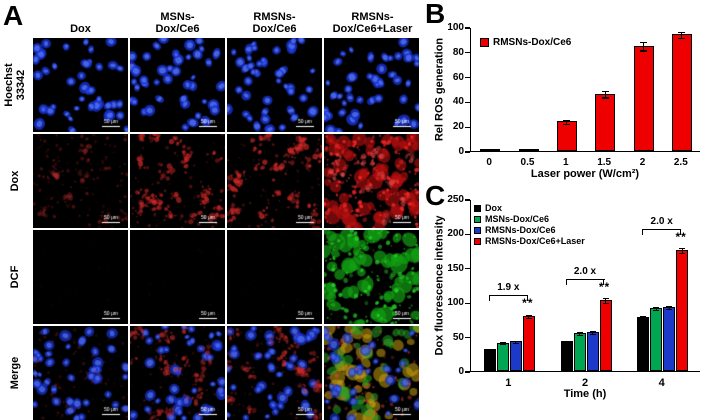 The image size is (713, 420). I want to click on micro-image-dox-col3, so click(274, 181).